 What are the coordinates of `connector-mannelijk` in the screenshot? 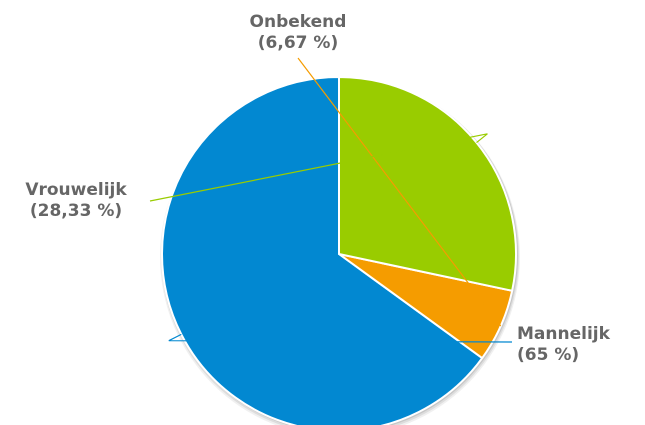 It's located at (340, 338).